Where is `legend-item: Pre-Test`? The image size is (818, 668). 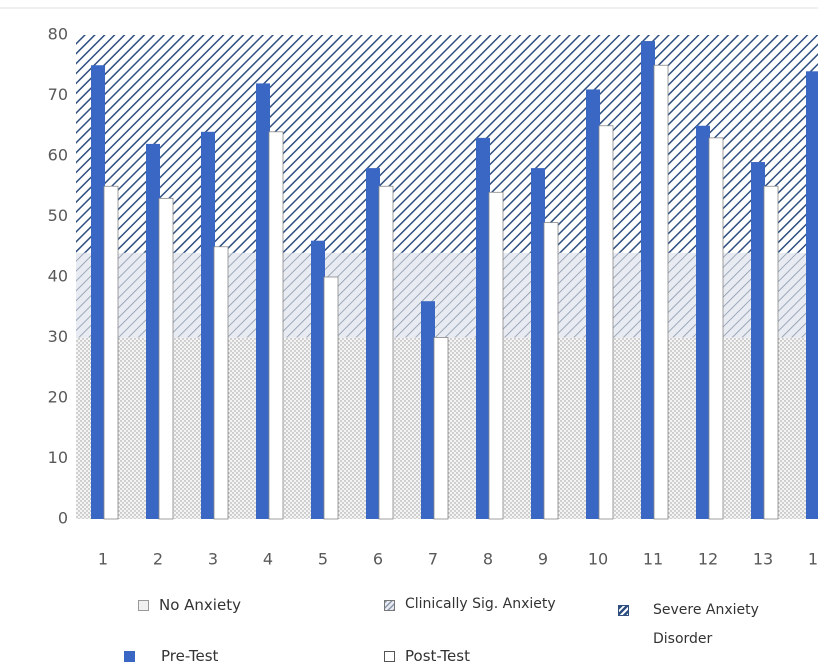
legend-item: Pre-Test is located at coordinates (171, 656).